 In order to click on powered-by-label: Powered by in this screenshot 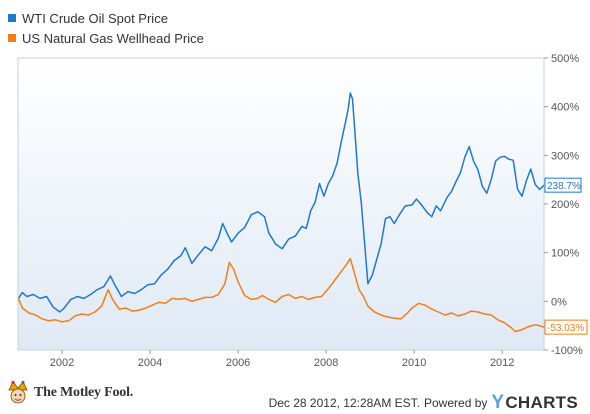, I will do `click(456, 403)`.